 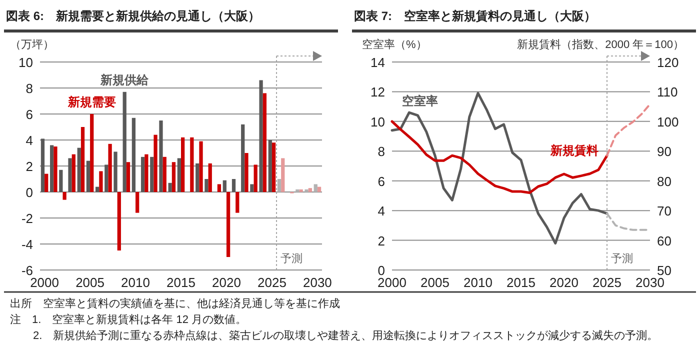 I want to click on y-tick-label: -6, so click(x=27, y=270).